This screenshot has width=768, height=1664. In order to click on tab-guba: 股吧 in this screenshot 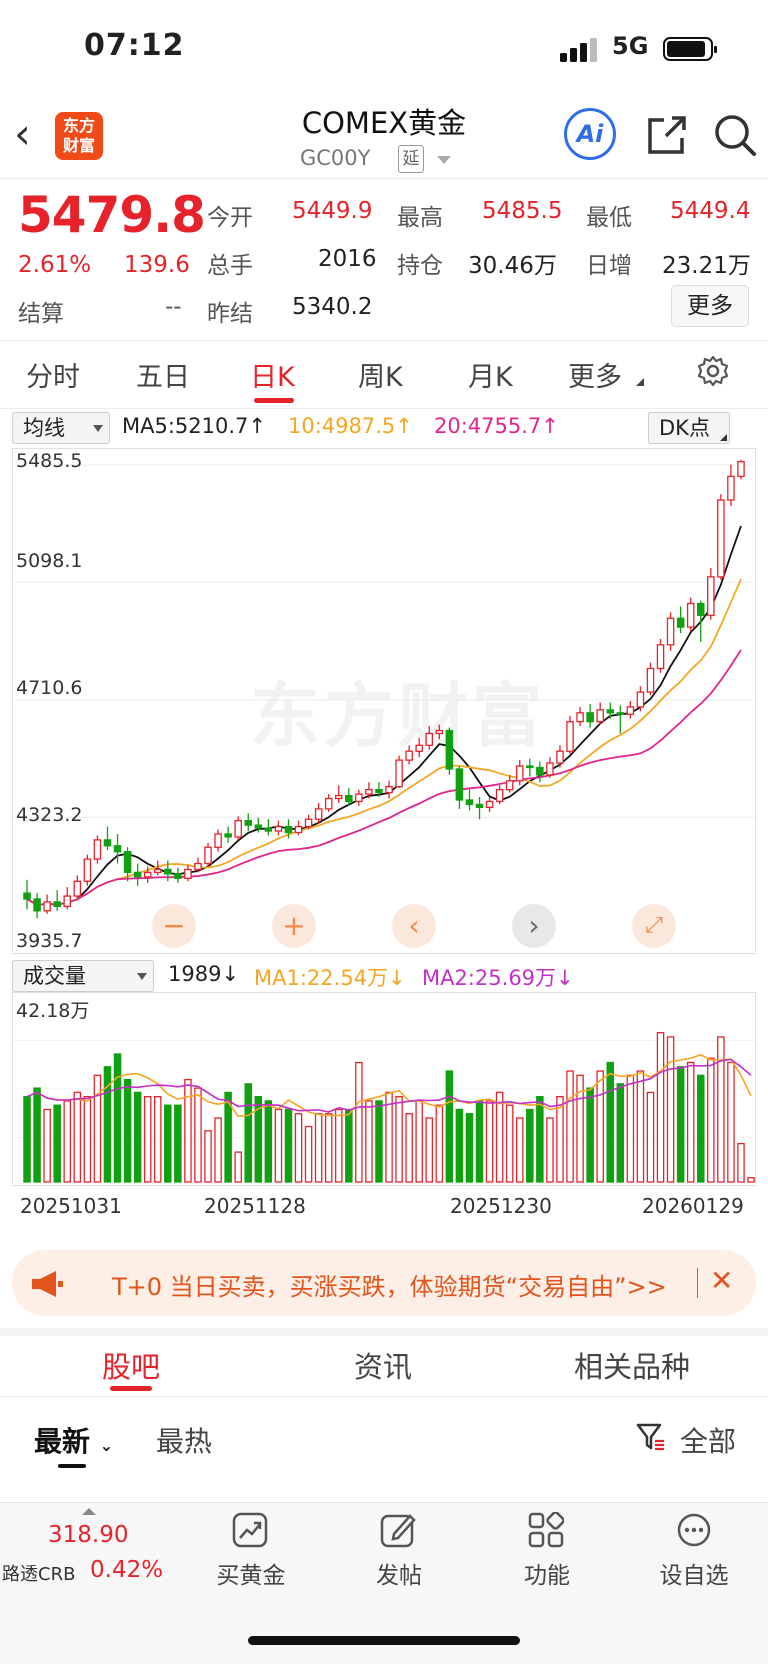, I will do `click(131, 1367)`.